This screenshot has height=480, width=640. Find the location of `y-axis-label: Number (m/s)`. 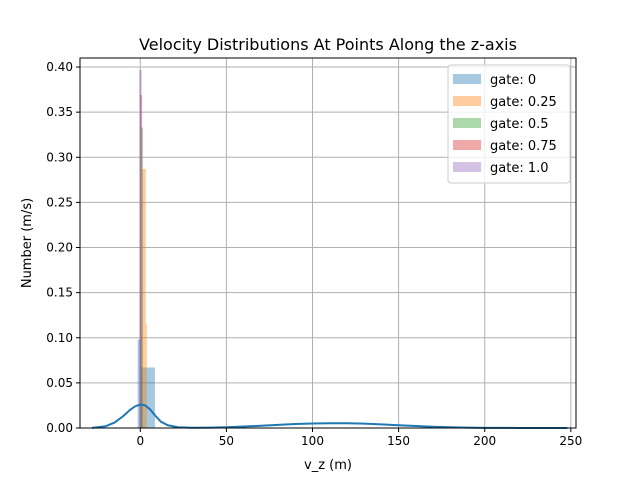

y-axis-label: Number (m/s) is located at coordinates (27, 243).